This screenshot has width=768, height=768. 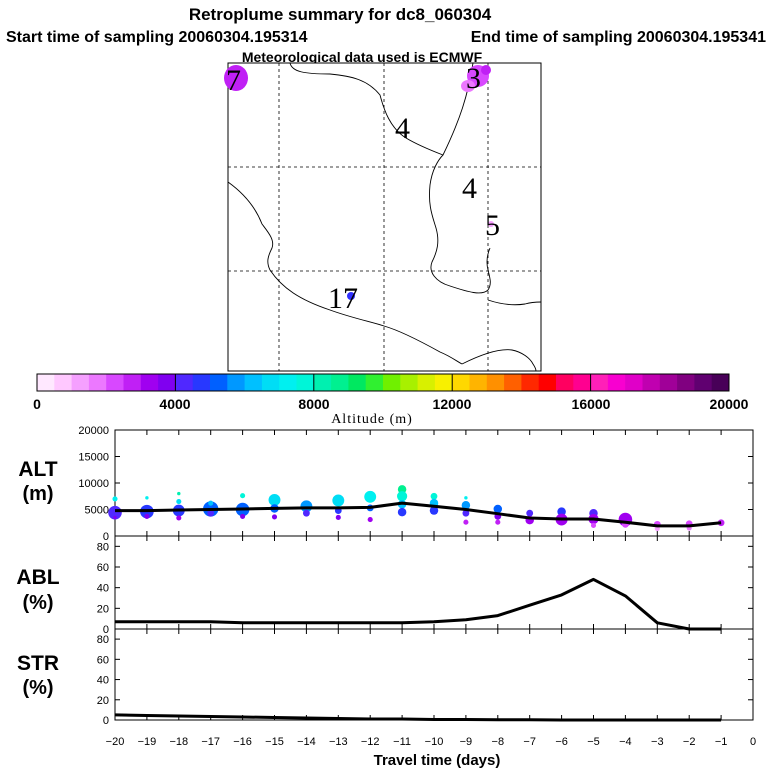 I want to click on x-tick-label: −13, so click(x=338, y=742).